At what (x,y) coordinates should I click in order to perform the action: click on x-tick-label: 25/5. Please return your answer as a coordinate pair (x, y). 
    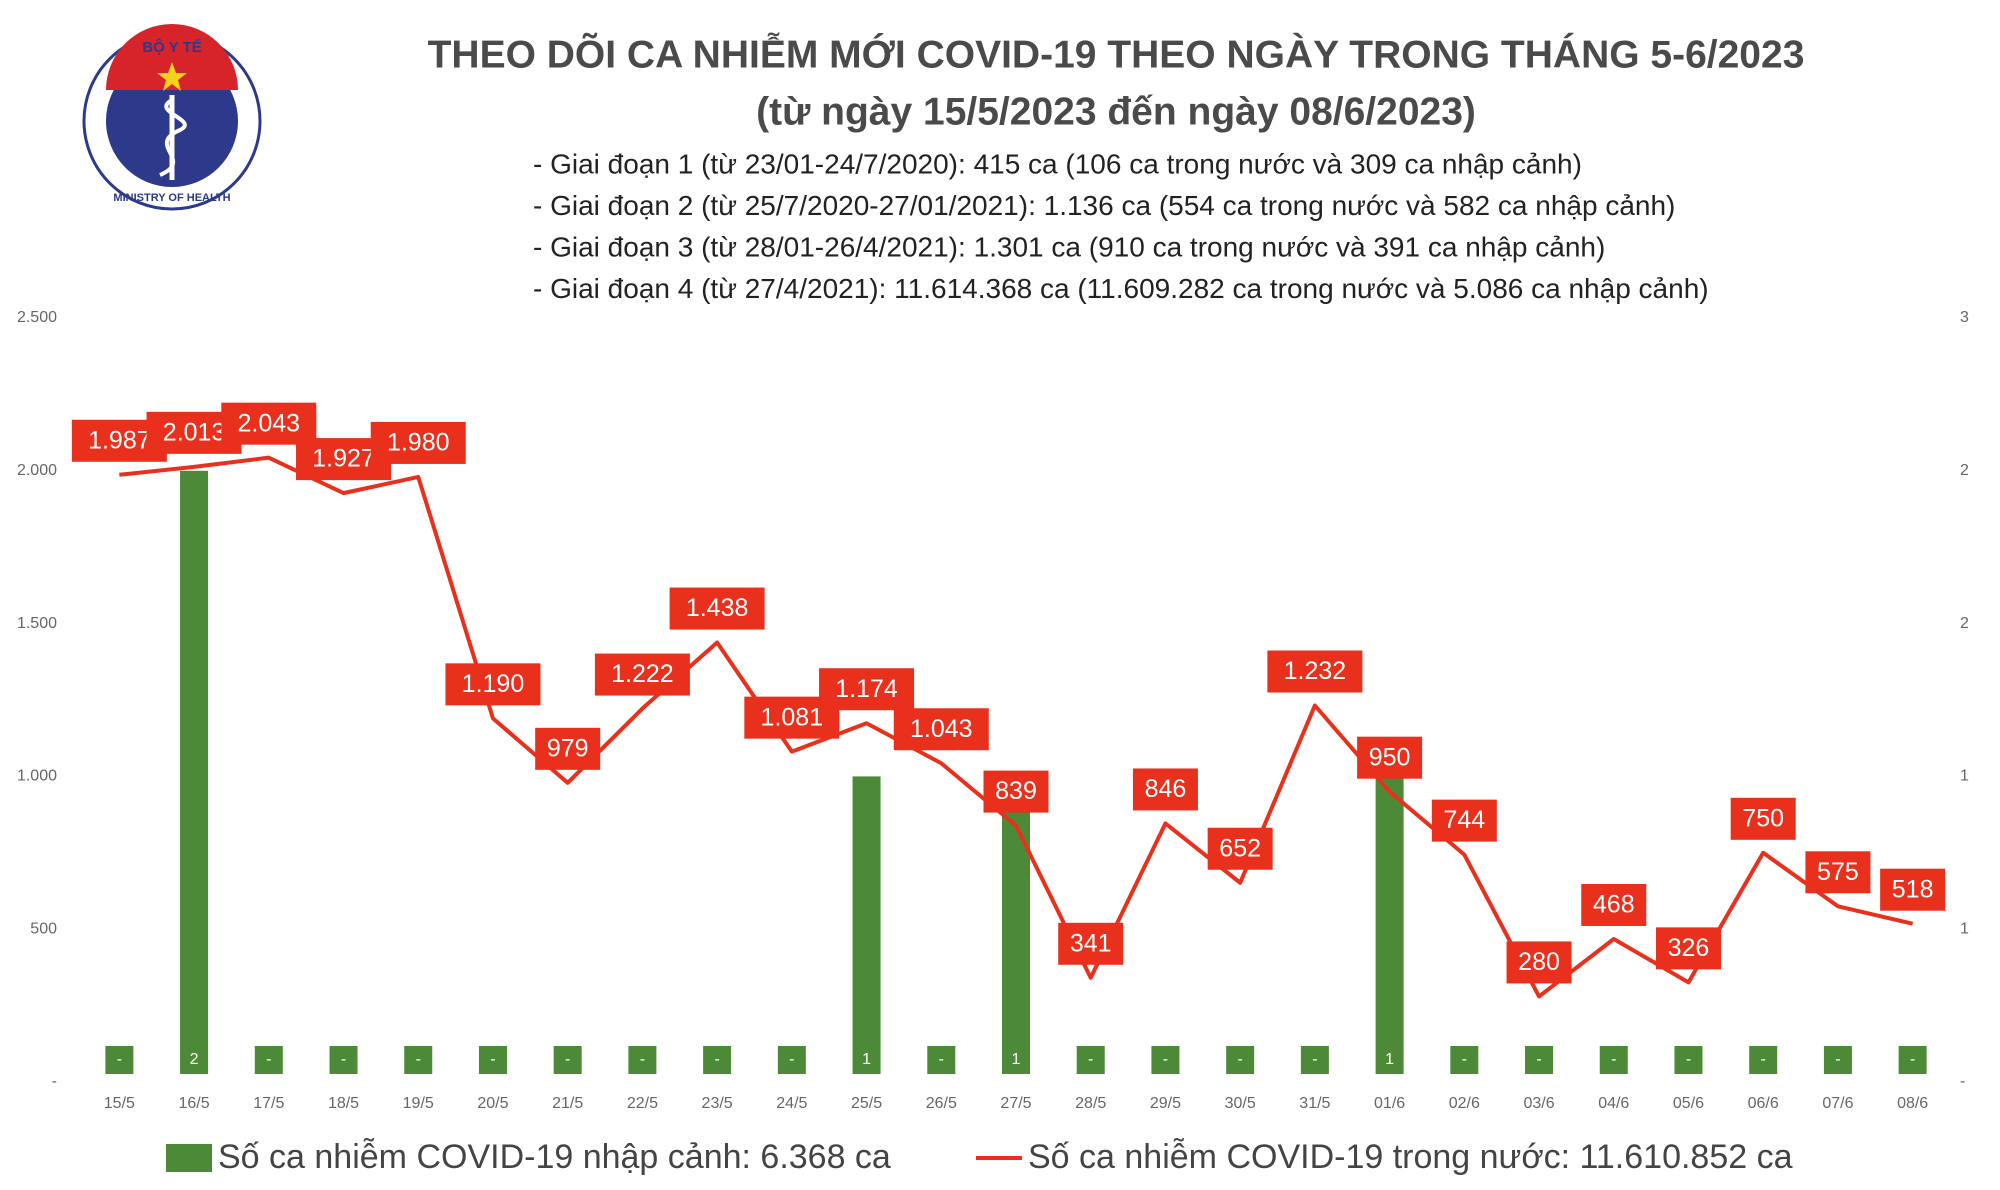
    Looking at the image, I should click on (866, 1103).